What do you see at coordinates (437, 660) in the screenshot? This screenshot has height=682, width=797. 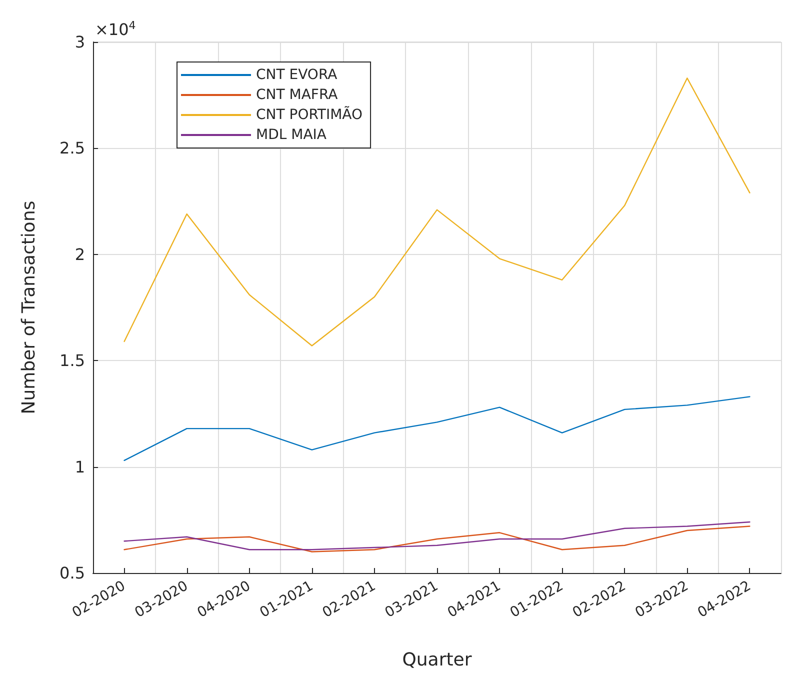 I see `x-axis-title: Quarter` at bounding box center [437, 660].